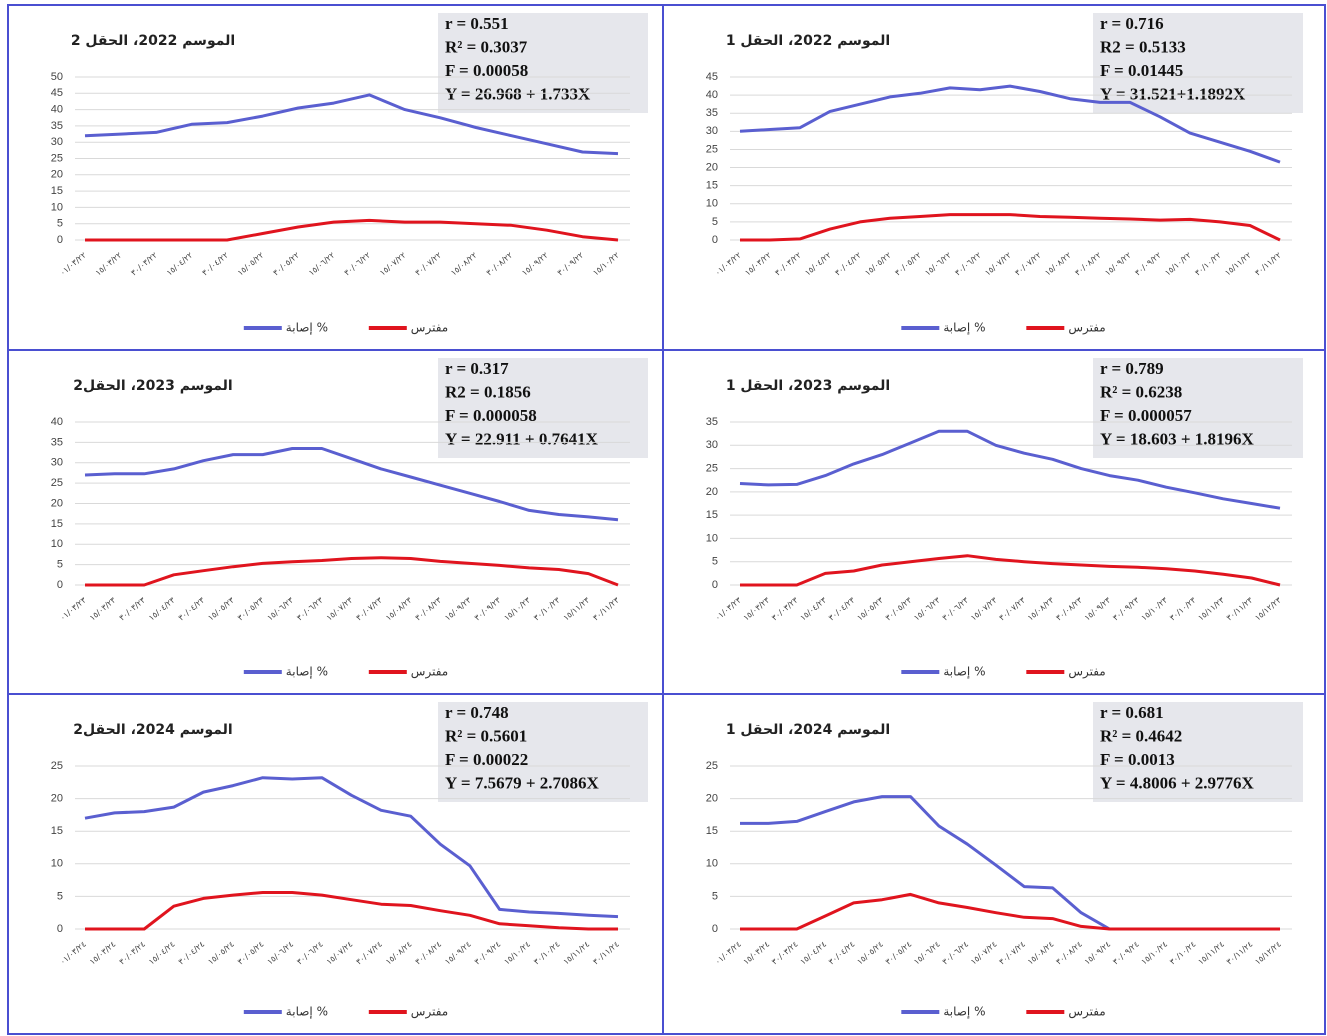 The width and height of the screenshot is (1327, 1036). What do you see at coordinates (1268, 264) in the screenshot?
I see `x-tick-label: ٣٠/١١/٢٢` at bounding box center [1268, 264].